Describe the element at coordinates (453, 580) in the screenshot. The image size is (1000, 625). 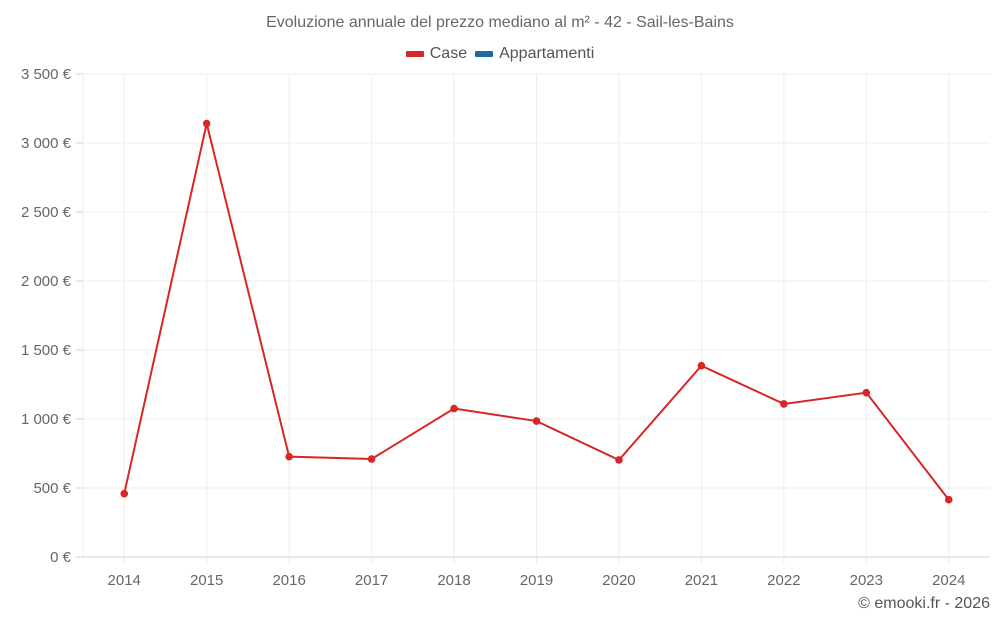
I see `x-tick-label: 2018` at that location.